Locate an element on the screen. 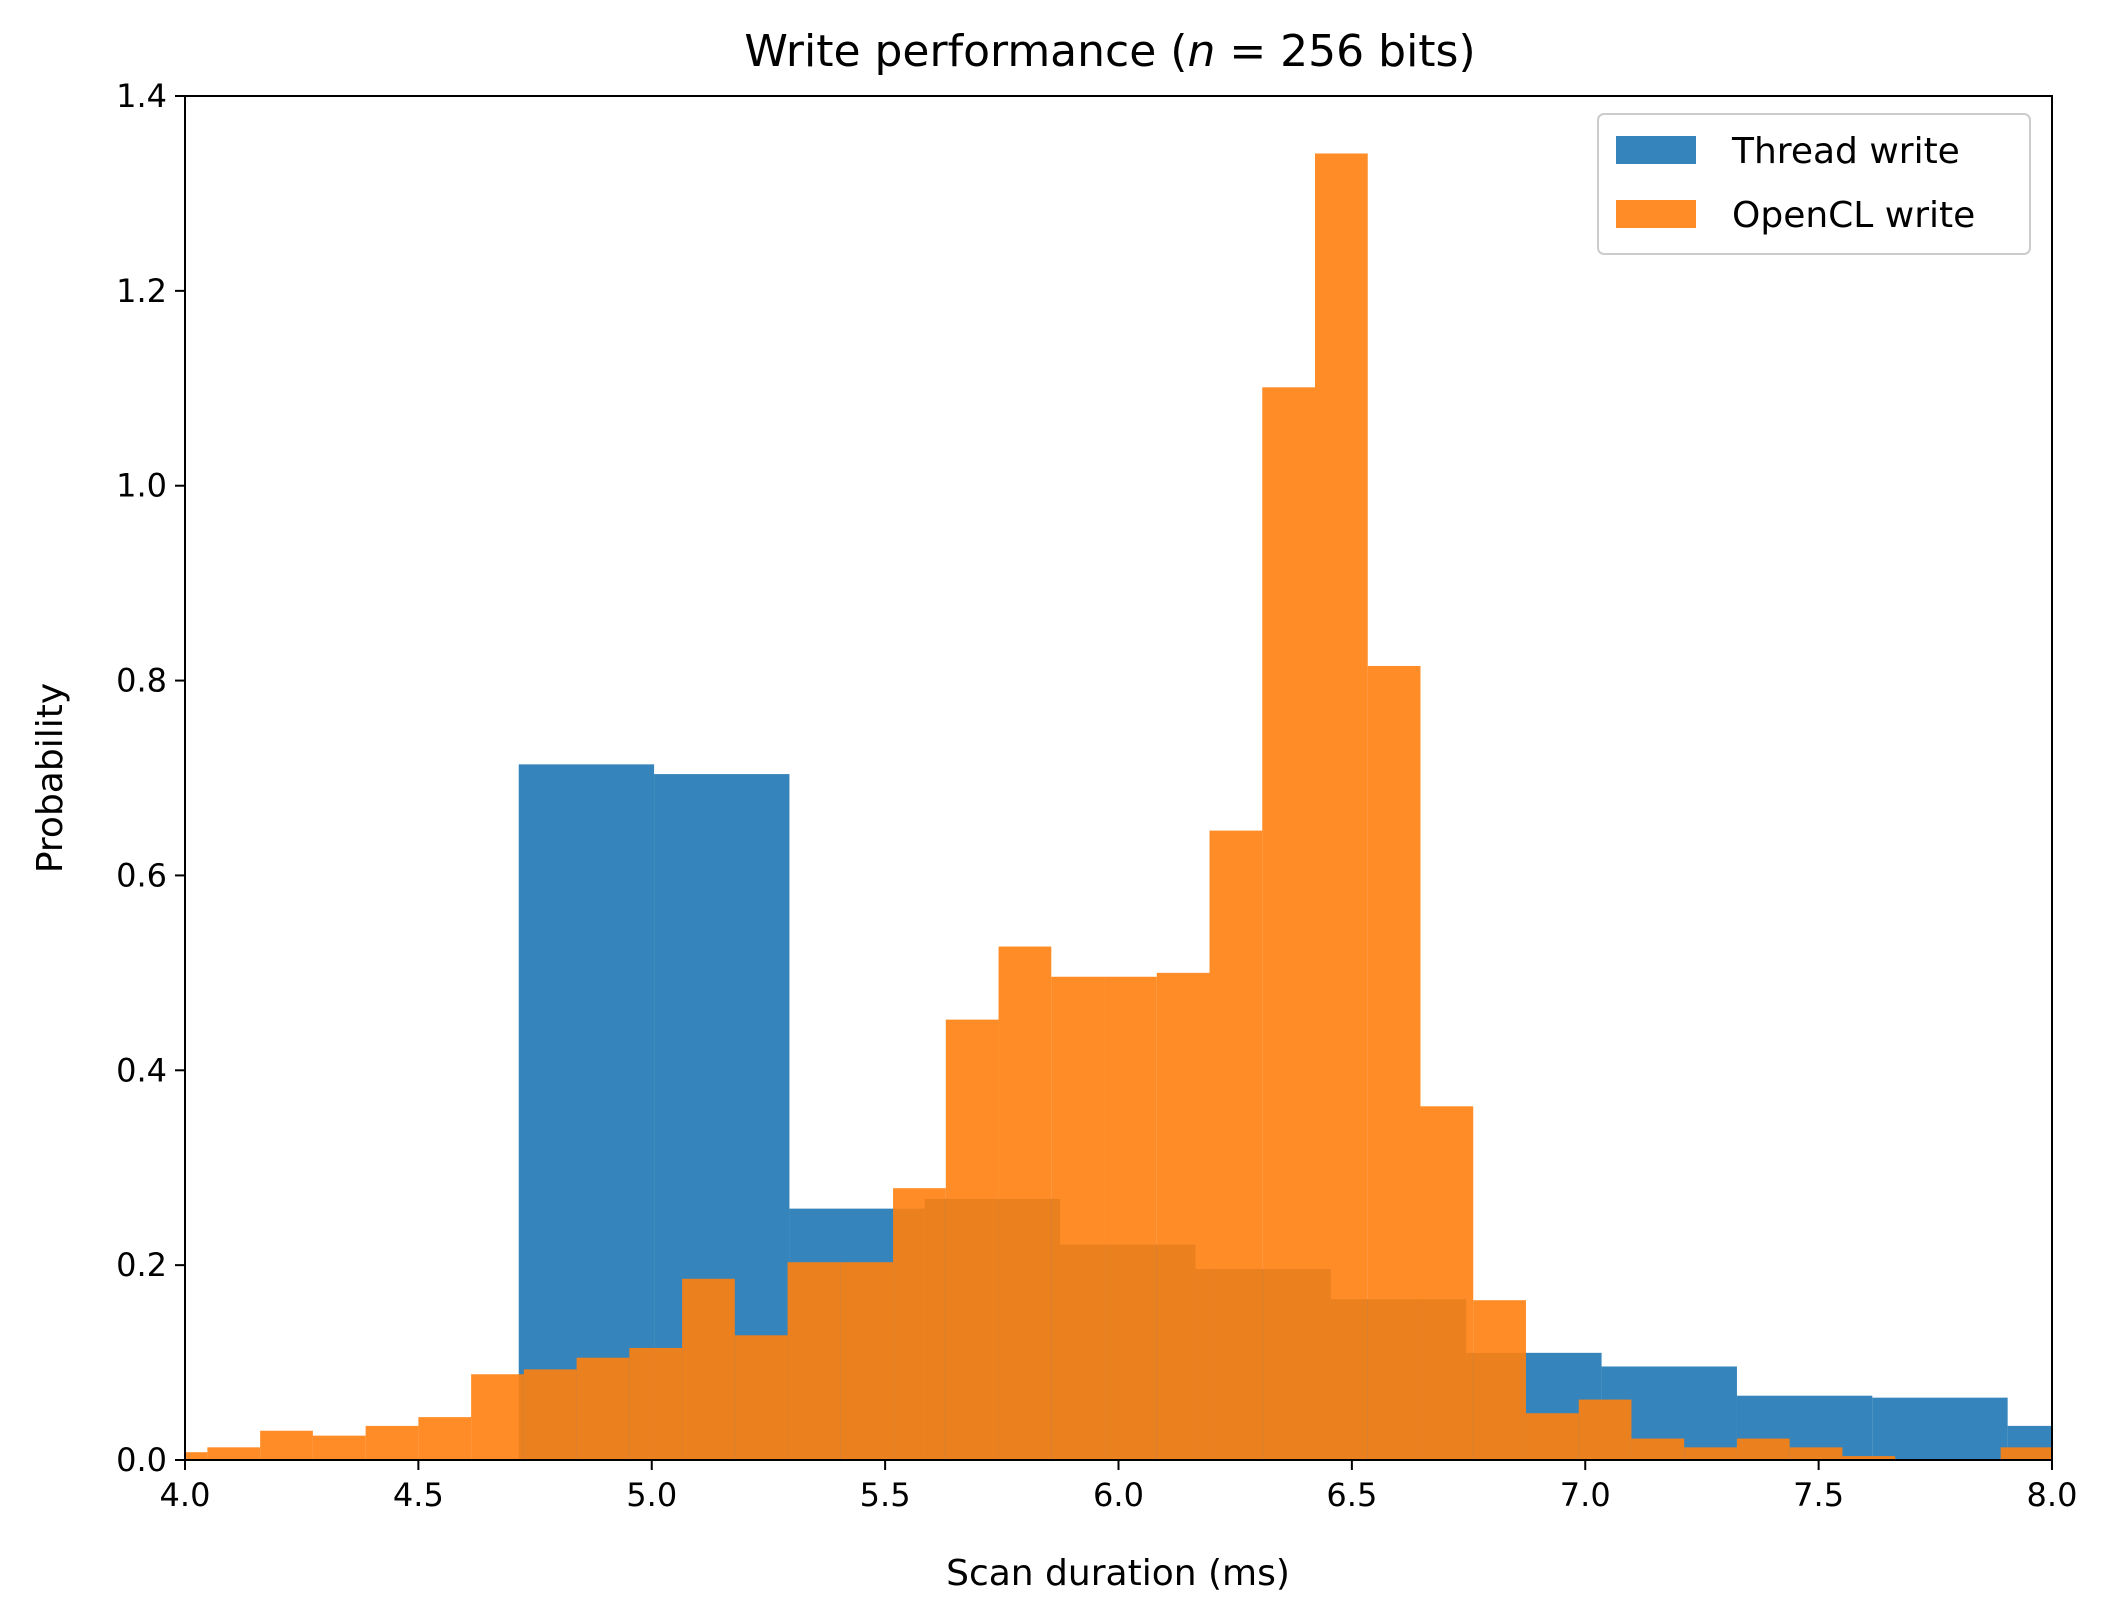 The width and height of the screenshot is (2107, 1613). y-tick-label: 0.2 is located at coordinates (141, 1265).